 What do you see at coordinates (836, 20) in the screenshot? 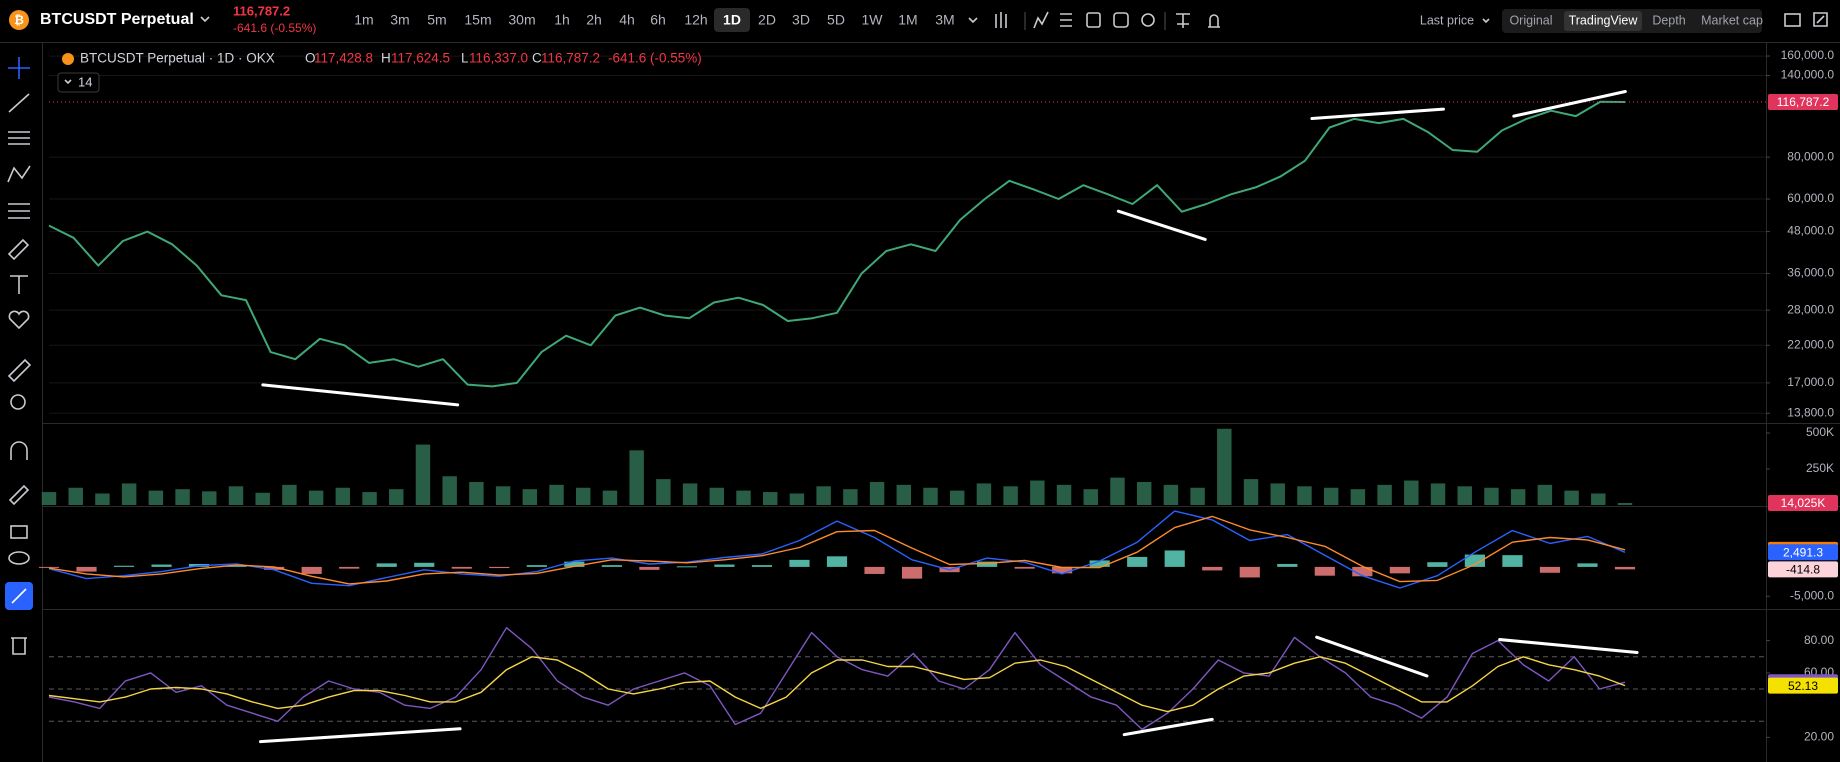
I see `timeframe: 5D` at bounding box center [836, 20].